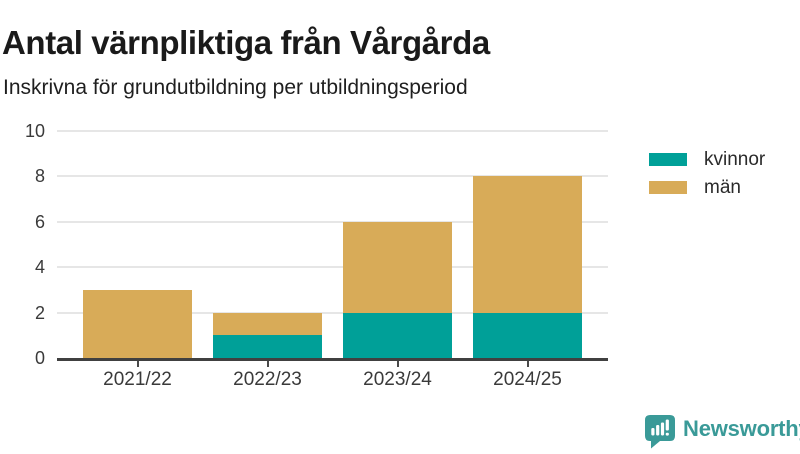 This screenshot has width=800, height=454. I want to click on newsworthy-logo-link: Newsworthy, so click(722, 434).